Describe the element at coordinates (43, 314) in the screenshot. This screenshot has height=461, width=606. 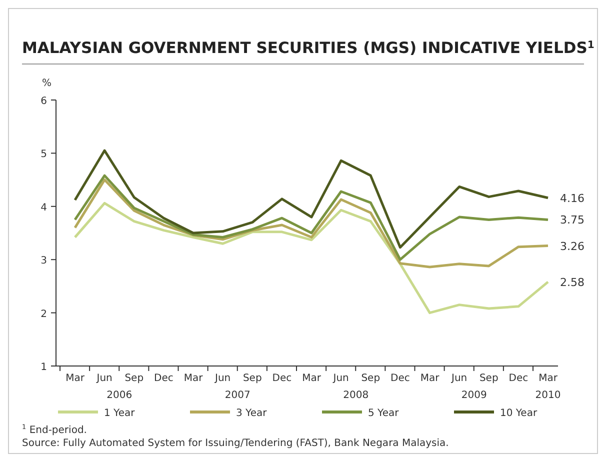
I see `y-tick-label: 2` at that location.